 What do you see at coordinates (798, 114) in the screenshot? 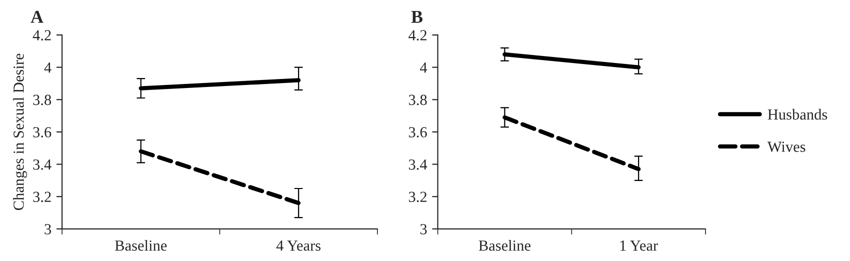
I see `legend-label: Husbands` at bounding box center [798, 114].